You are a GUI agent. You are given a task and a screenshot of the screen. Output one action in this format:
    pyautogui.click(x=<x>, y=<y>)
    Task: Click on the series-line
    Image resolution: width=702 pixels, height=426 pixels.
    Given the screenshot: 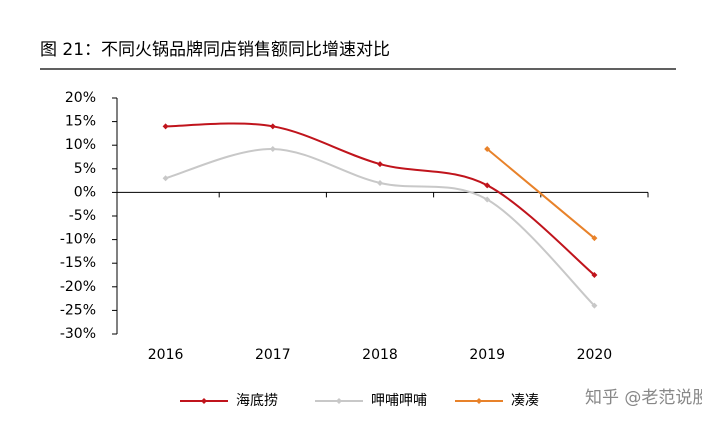 What is the action you would take?
    pyautogui.click(x=541, y=193)
    